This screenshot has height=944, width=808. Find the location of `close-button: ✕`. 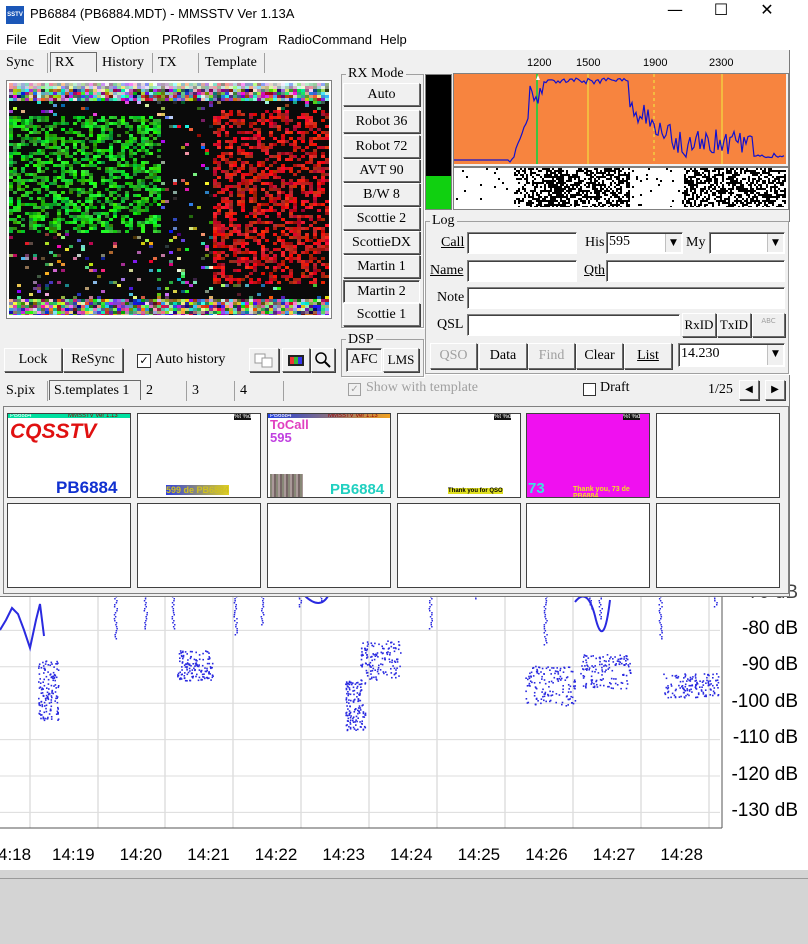

close-button: ✕ is located at coordinates (767, 9).